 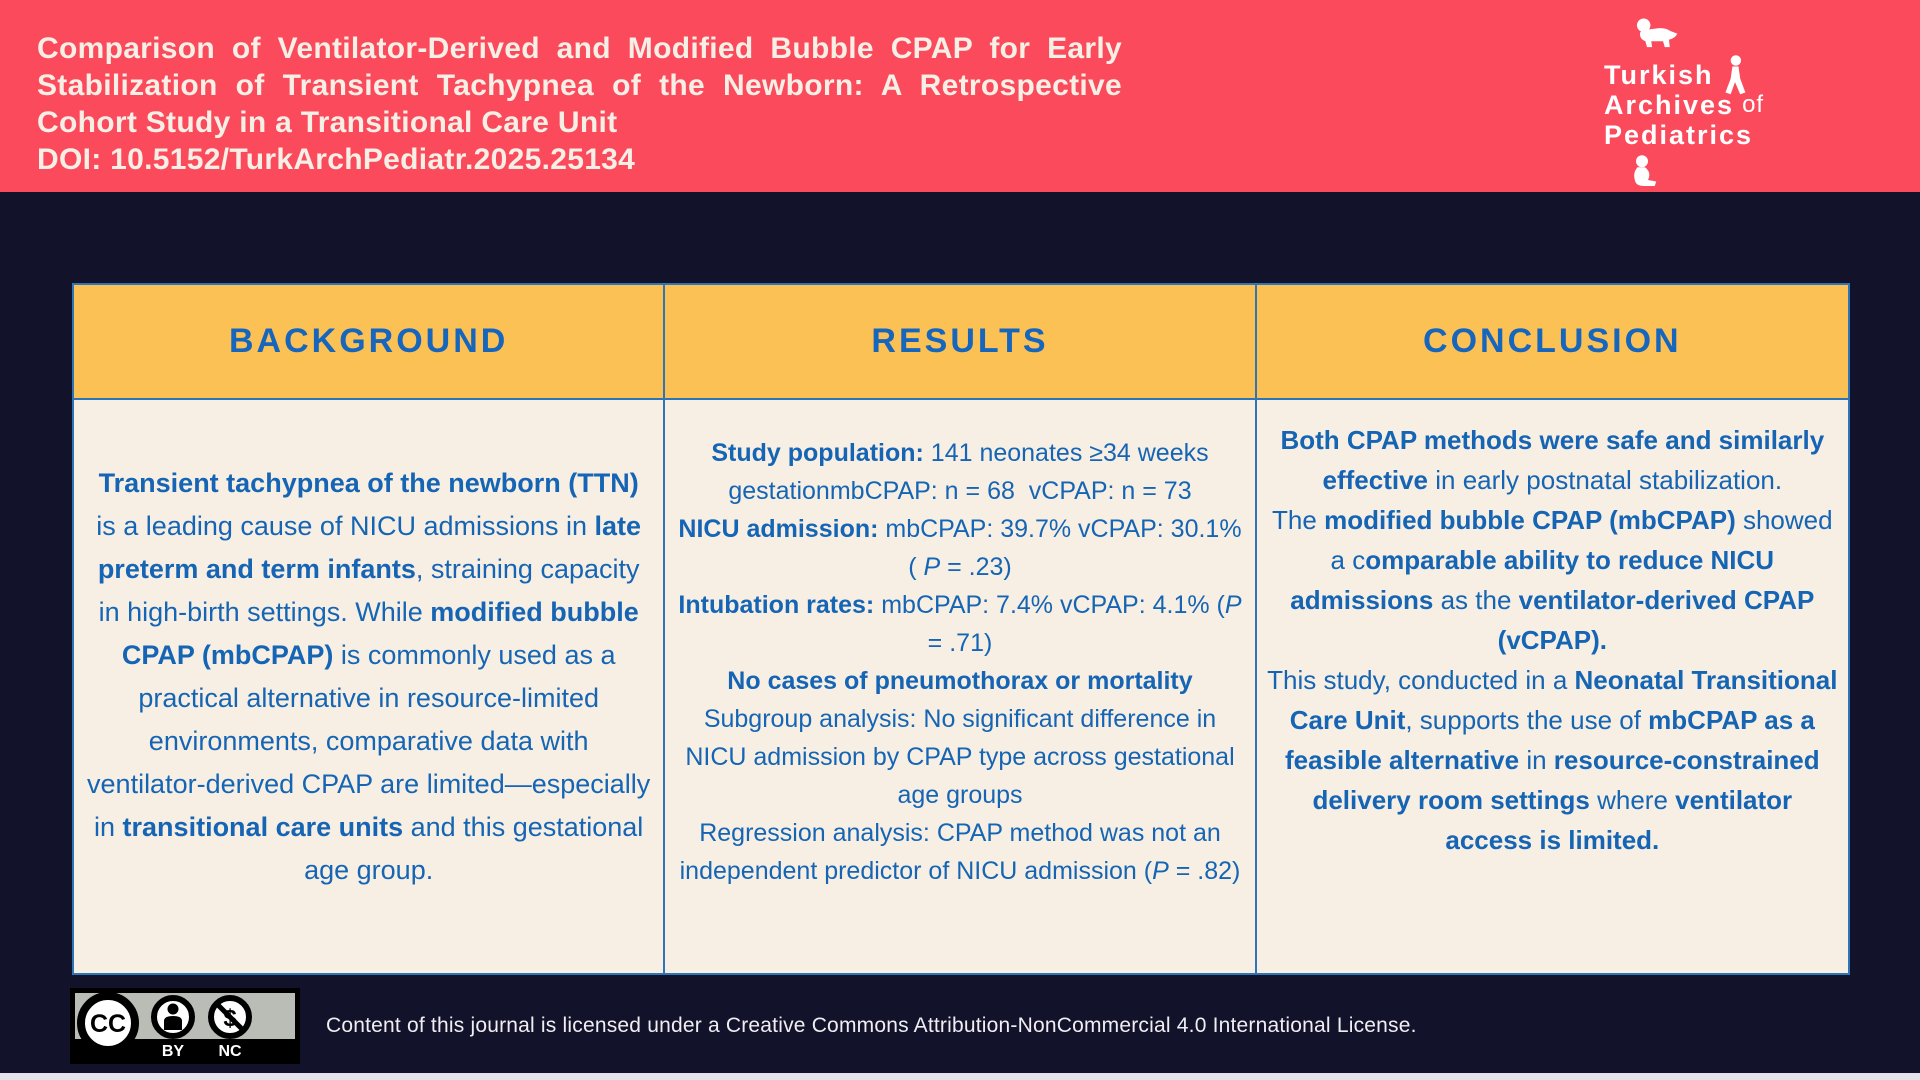 I want to click on svg-text: BY, so click(x=173, y=1051).